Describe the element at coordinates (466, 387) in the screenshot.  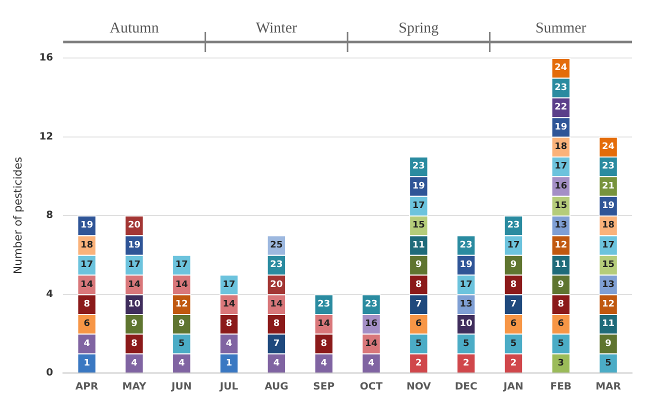
I see `x-tick-label: DEC` at that location.